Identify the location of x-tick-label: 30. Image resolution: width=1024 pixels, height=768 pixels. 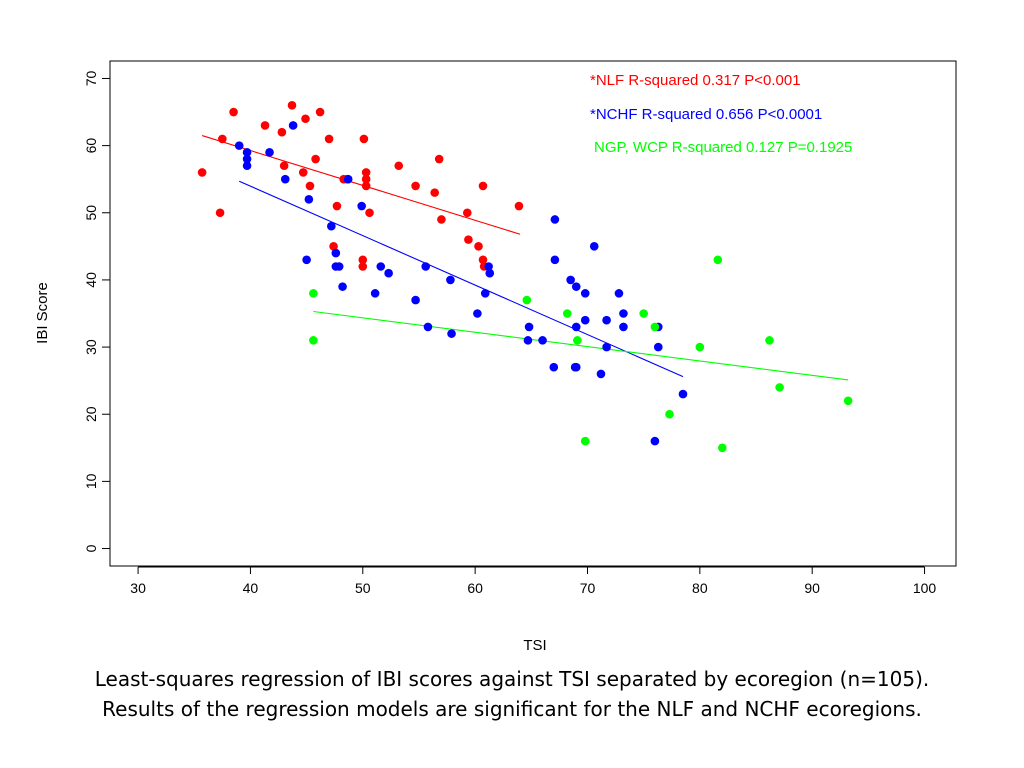
(138, 588).